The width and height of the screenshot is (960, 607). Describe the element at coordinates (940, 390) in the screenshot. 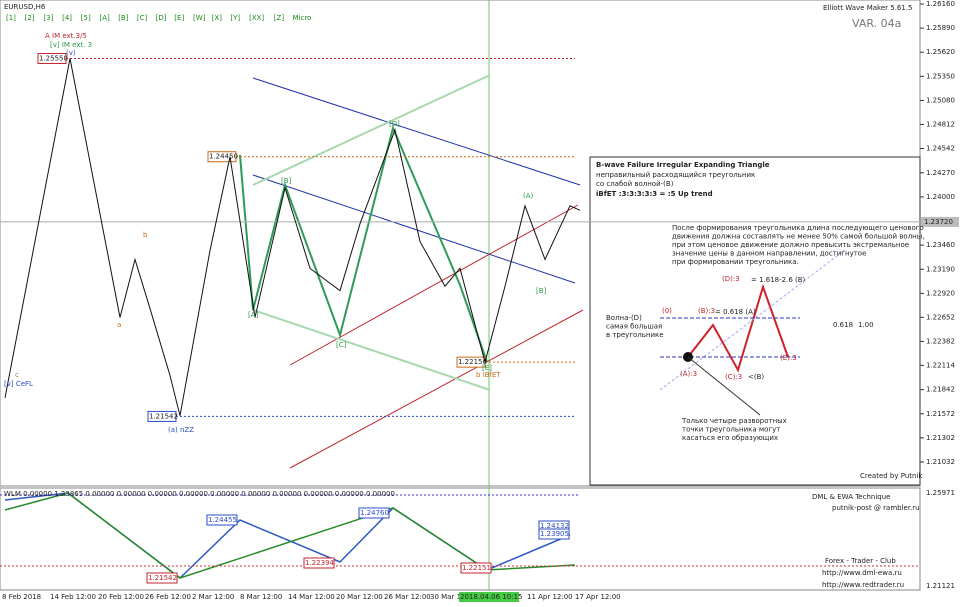

I see `price-label: 1.21842` at that location.